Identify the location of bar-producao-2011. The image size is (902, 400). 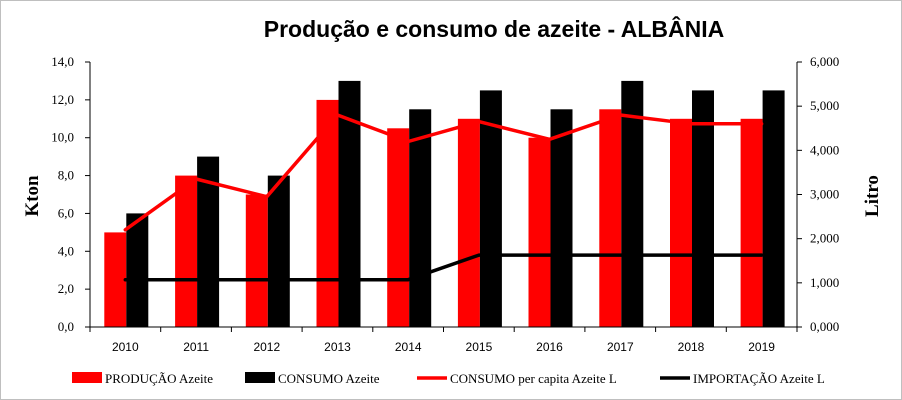
(186, 251).